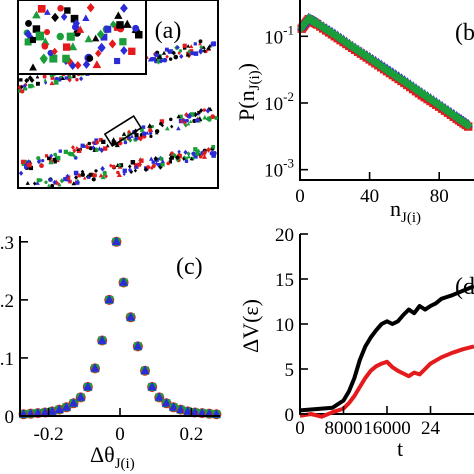 This screenshot has height=474, width=474. I want to click on y-tick-label: 0, so click(10, 417).